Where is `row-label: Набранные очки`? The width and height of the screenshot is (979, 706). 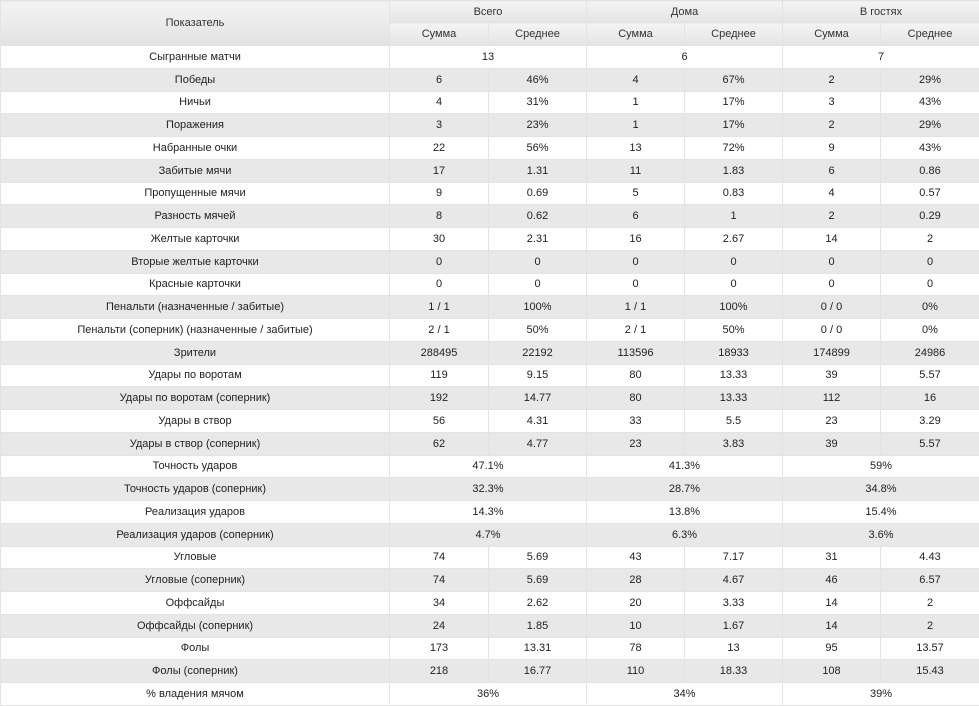 row-label: Набранные очки is located at coordinates (195, 148).